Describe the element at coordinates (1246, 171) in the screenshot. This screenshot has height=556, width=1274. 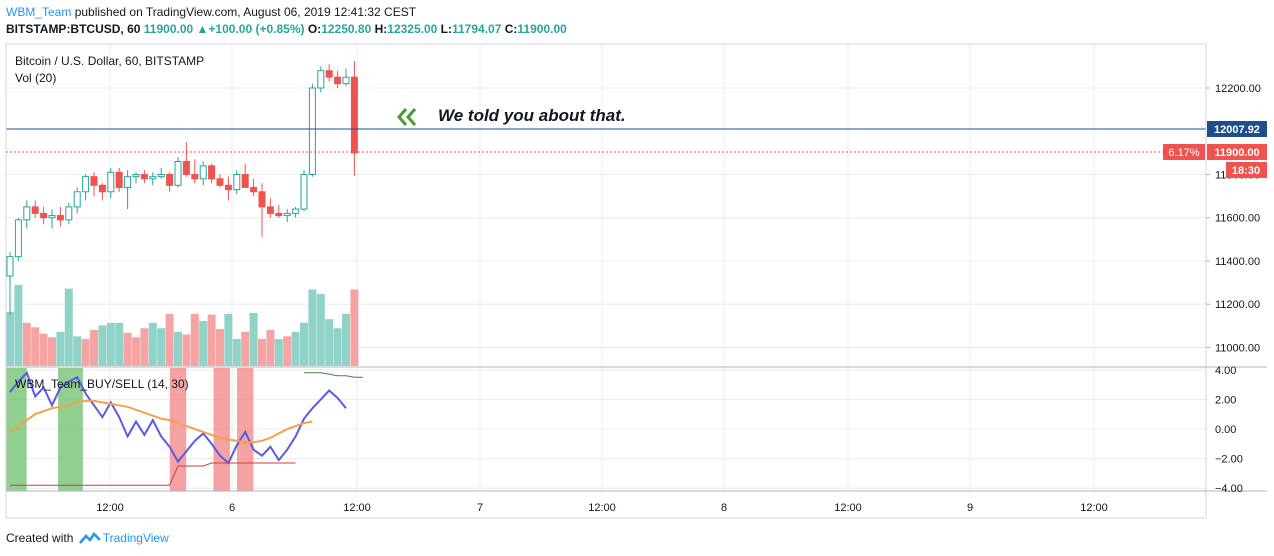
I see `countdown-label: 18:30` at that location.